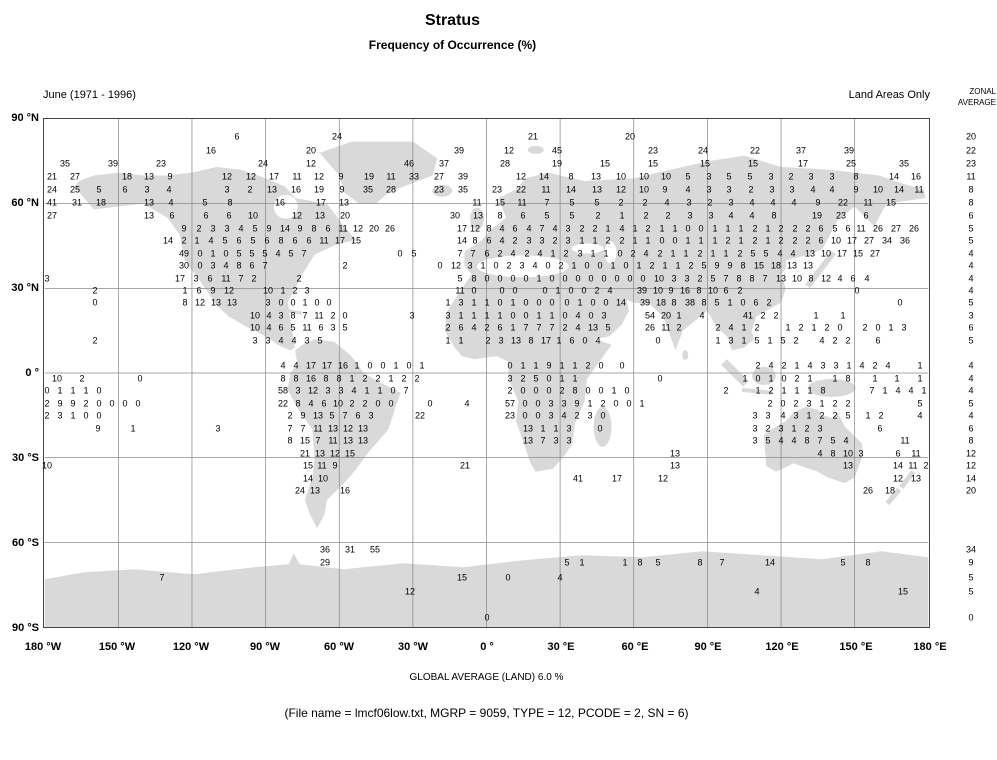  I want to click on borneo, so click(763, 376).